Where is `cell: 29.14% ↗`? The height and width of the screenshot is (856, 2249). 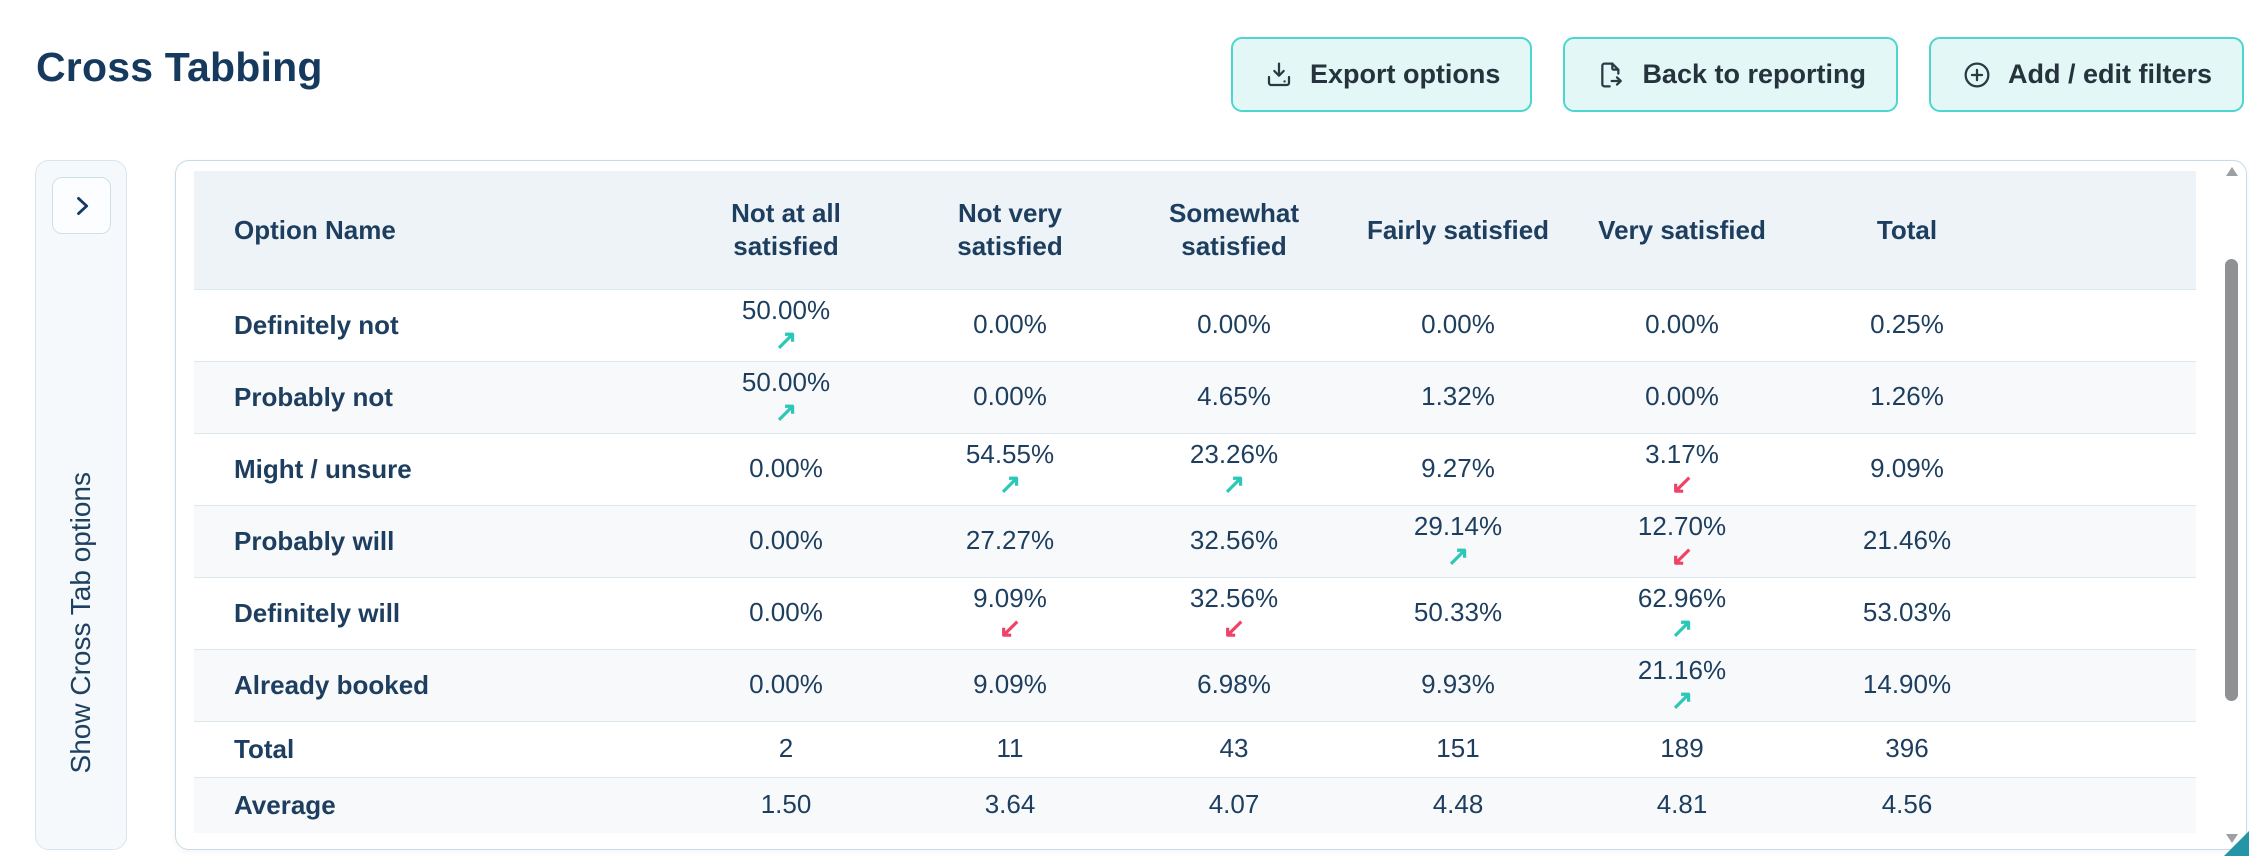
cell: 29.14% ↗ is located at coordinates (1458, 541).